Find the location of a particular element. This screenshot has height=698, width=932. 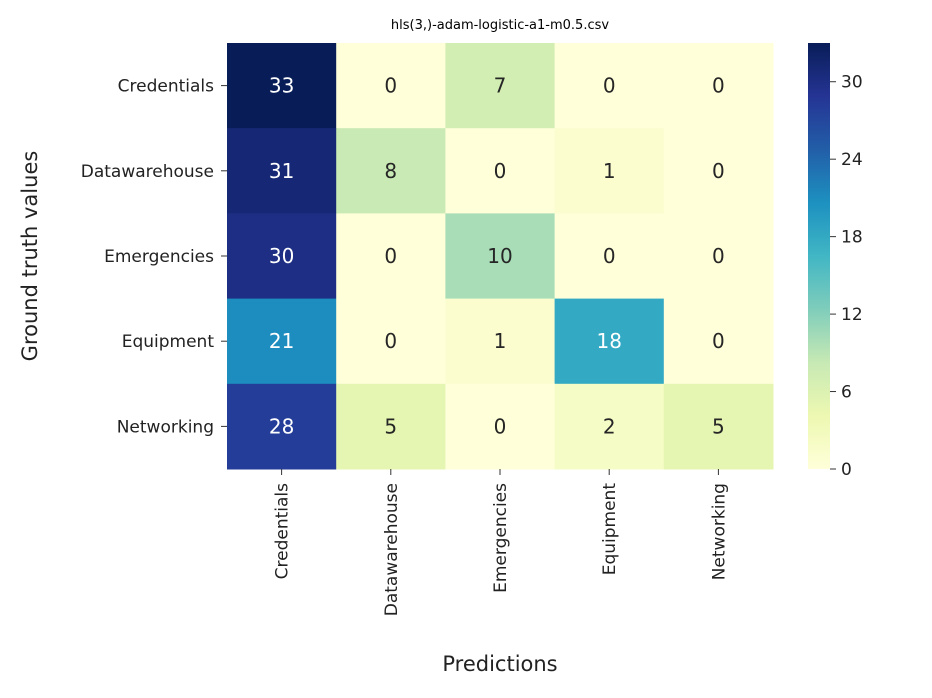

x-axis-label: Predictions is located at coordinates (499, 664).